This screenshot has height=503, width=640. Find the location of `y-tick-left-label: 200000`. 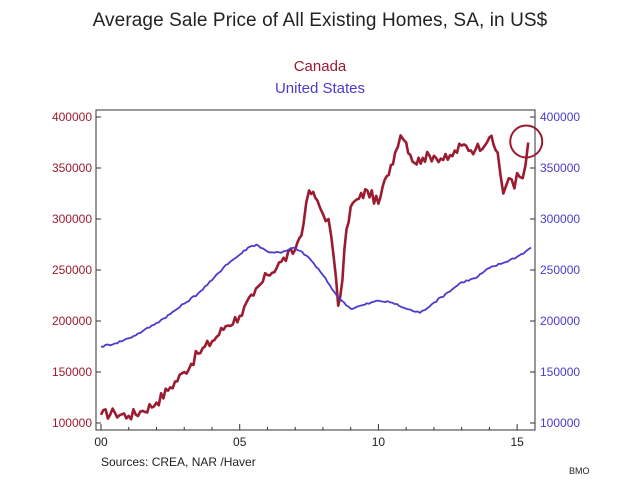

y-tick-left-label: 200000 is located at coordinates (72, 321).